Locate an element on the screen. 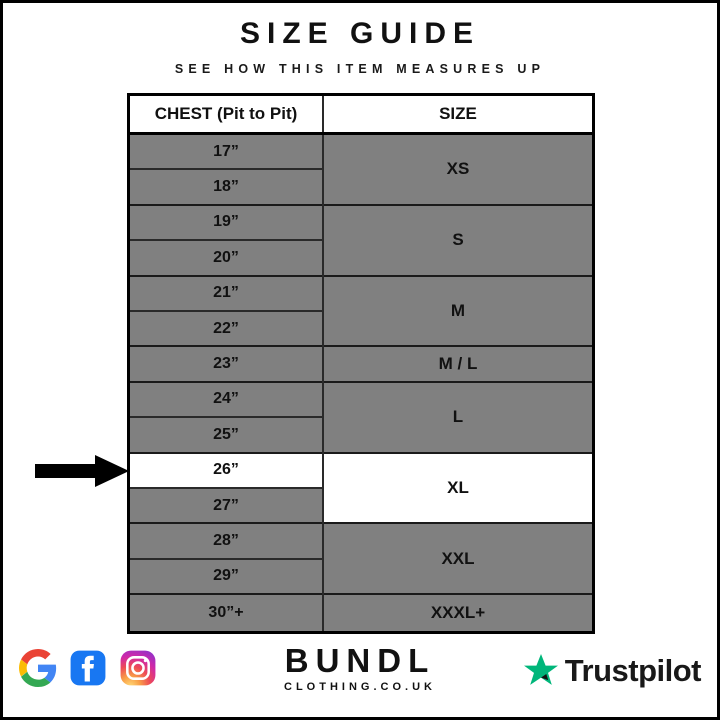 The height and width of the screenshot is (720, 720). chest-cell: 21” is located at coordinates (226, 294).